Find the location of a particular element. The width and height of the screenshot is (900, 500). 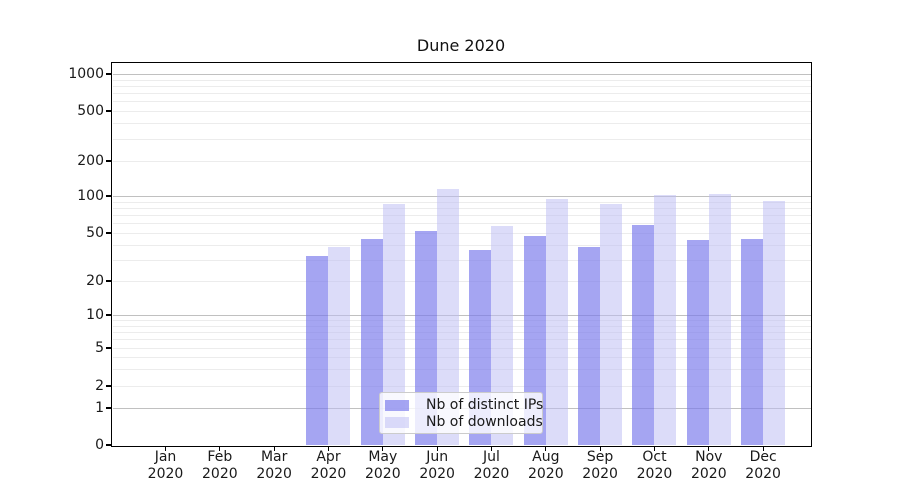

legend-label-downloads: Nb of downloads is located at coordinates (484, 422).